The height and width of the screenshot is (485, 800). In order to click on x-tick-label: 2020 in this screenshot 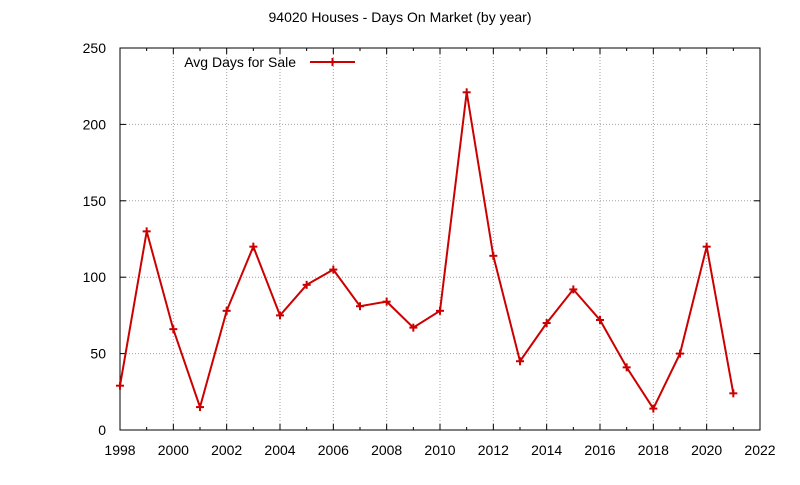, I will do `click(706, 450)`.